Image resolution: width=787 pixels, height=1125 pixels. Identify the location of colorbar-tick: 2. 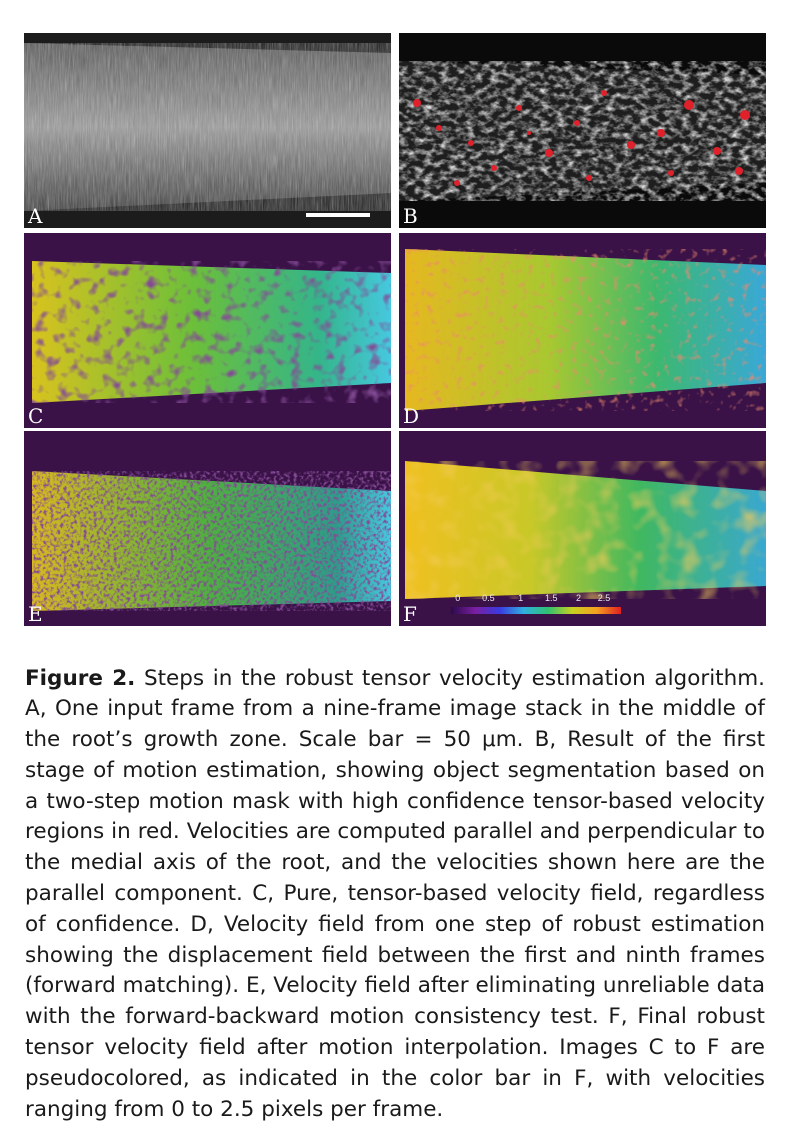
(578, 598).